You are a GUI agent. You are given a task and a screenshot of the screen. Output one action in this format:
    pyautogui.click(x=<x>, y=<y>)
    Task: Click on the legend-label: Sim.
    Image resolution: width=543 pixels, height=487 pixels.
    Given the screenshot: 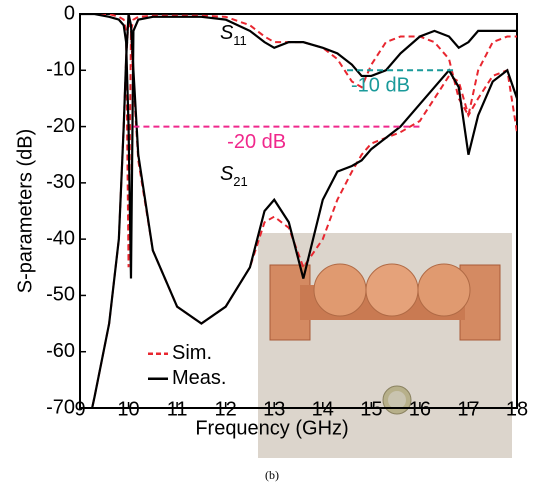 What is the action you would take?
    pyautogui.click(x=192, y=353)
    